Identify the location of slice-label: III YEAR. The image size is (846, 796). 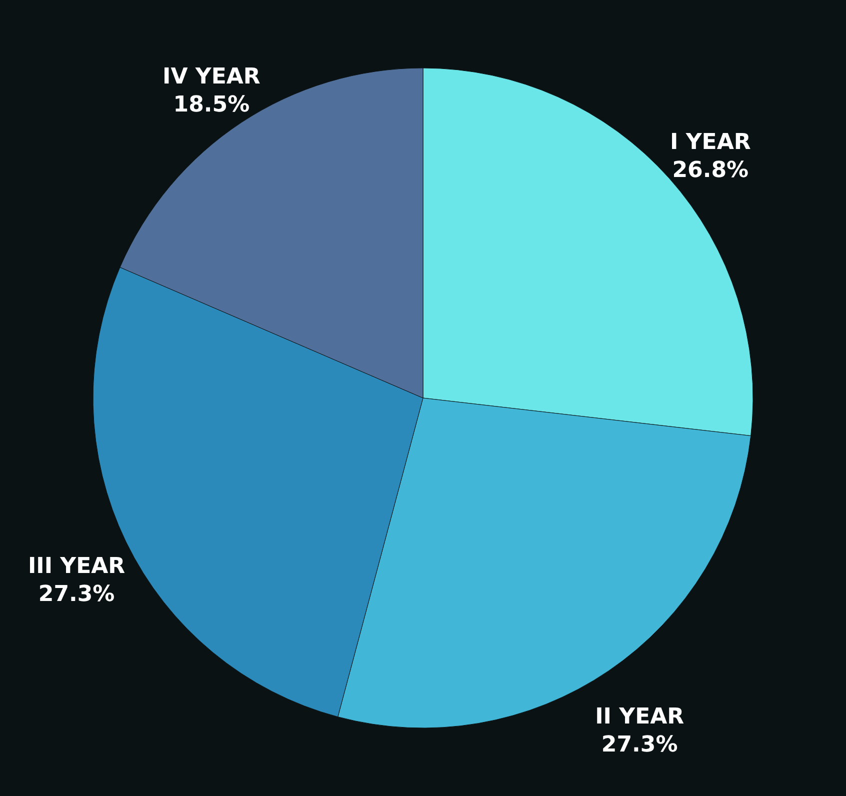
(77, 566).